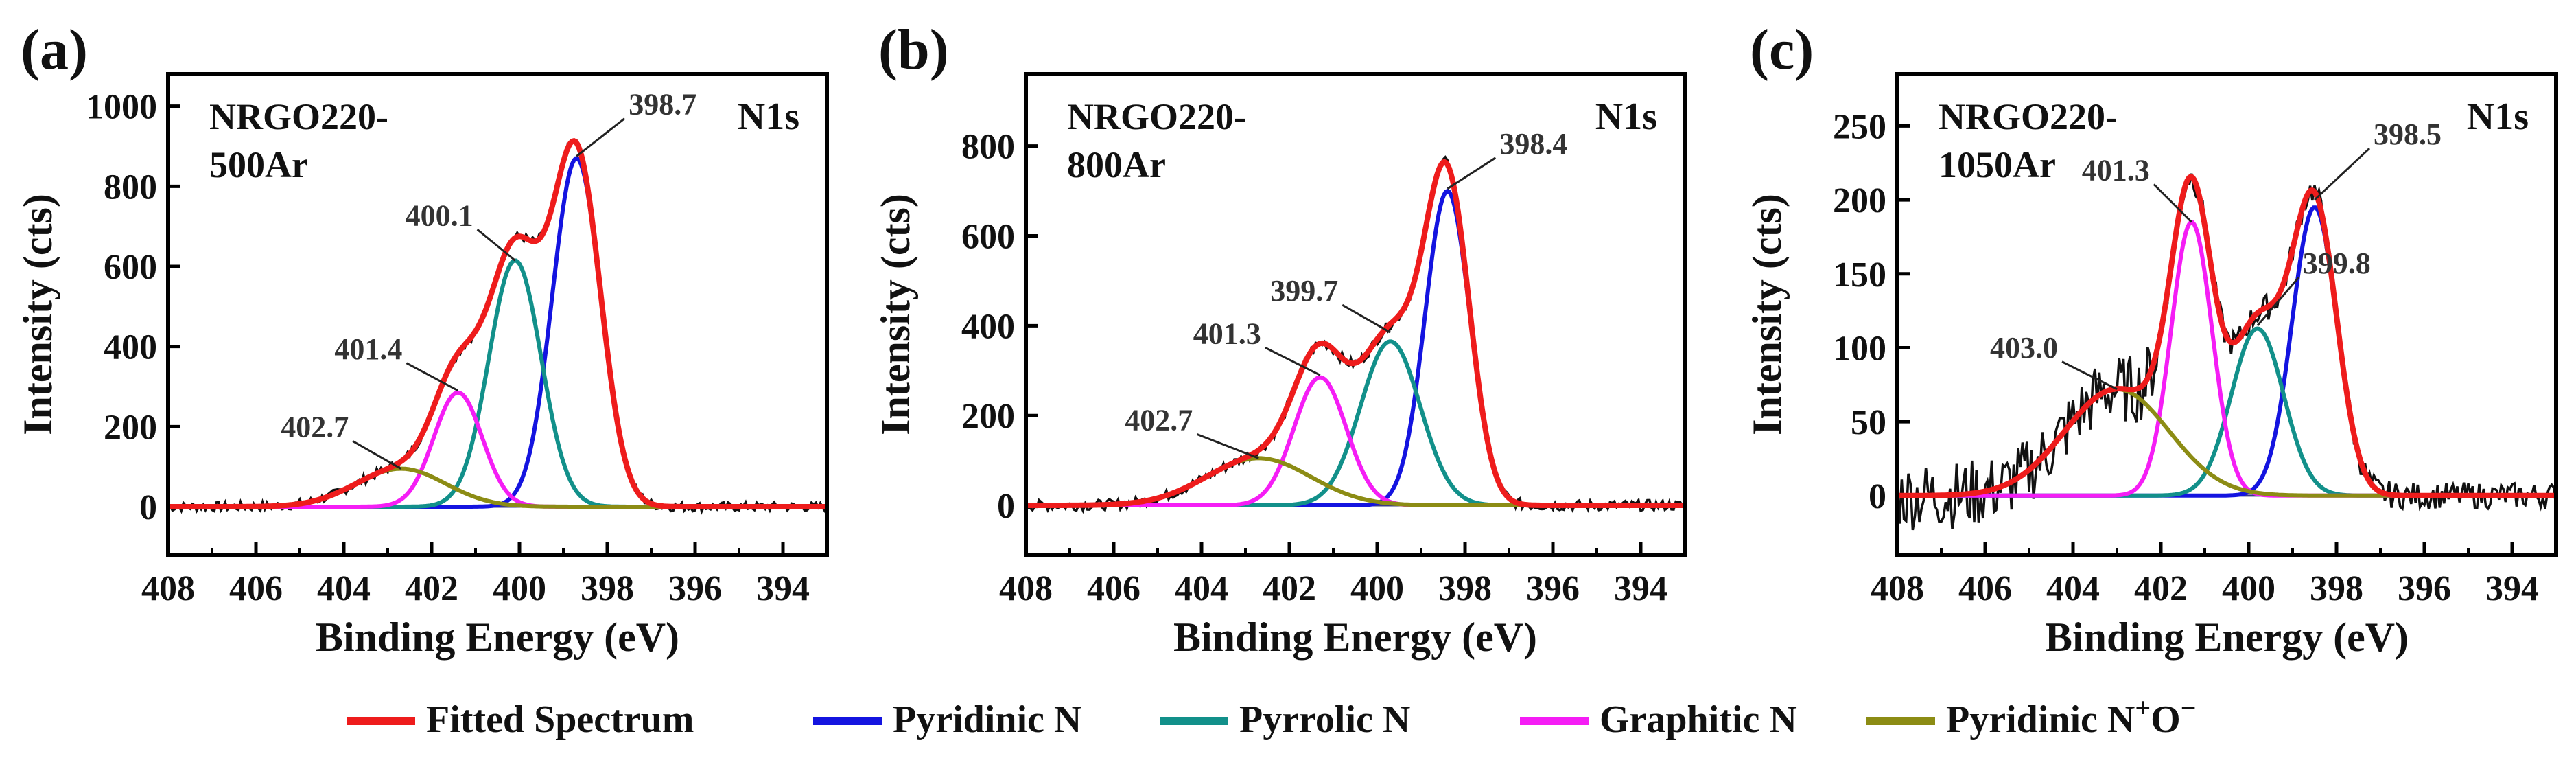 Image resolution: width=2576 pixels, height=780 pixels. Describe the element at coordinates (1533, 144) in the screenshot. I see `peak-annotation: 398.4` at that location.